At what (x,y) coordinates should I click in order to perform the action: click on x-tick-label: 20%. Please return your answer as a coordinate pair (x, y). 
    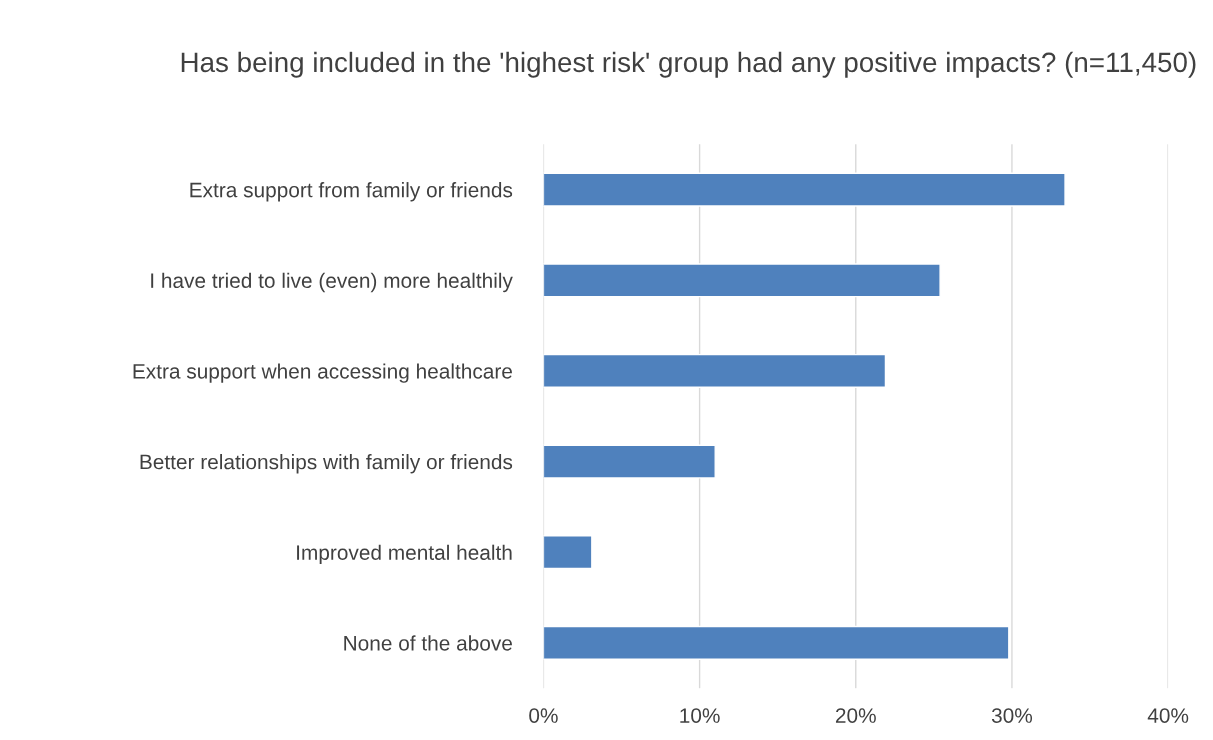
    Looking at the image, I should click on (855, 715).